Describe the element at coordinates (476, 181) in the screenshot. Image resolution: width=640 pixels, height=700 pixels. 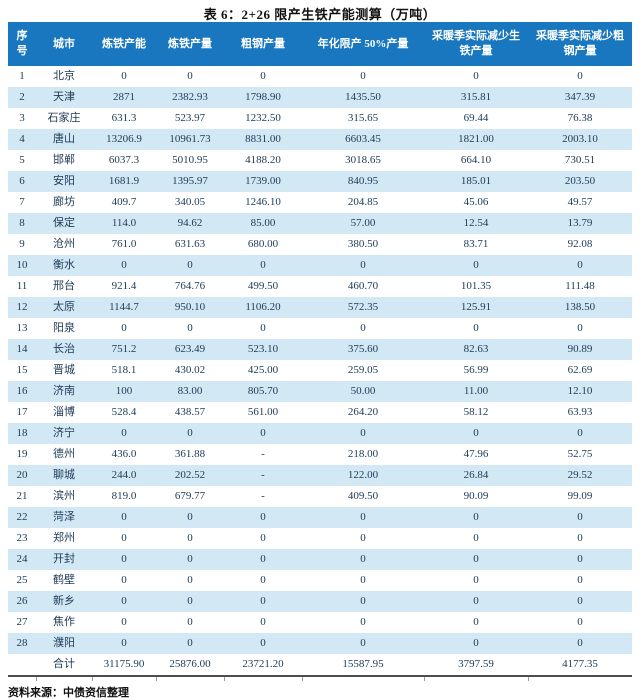
I see `table-cell: 185.01` at that location.